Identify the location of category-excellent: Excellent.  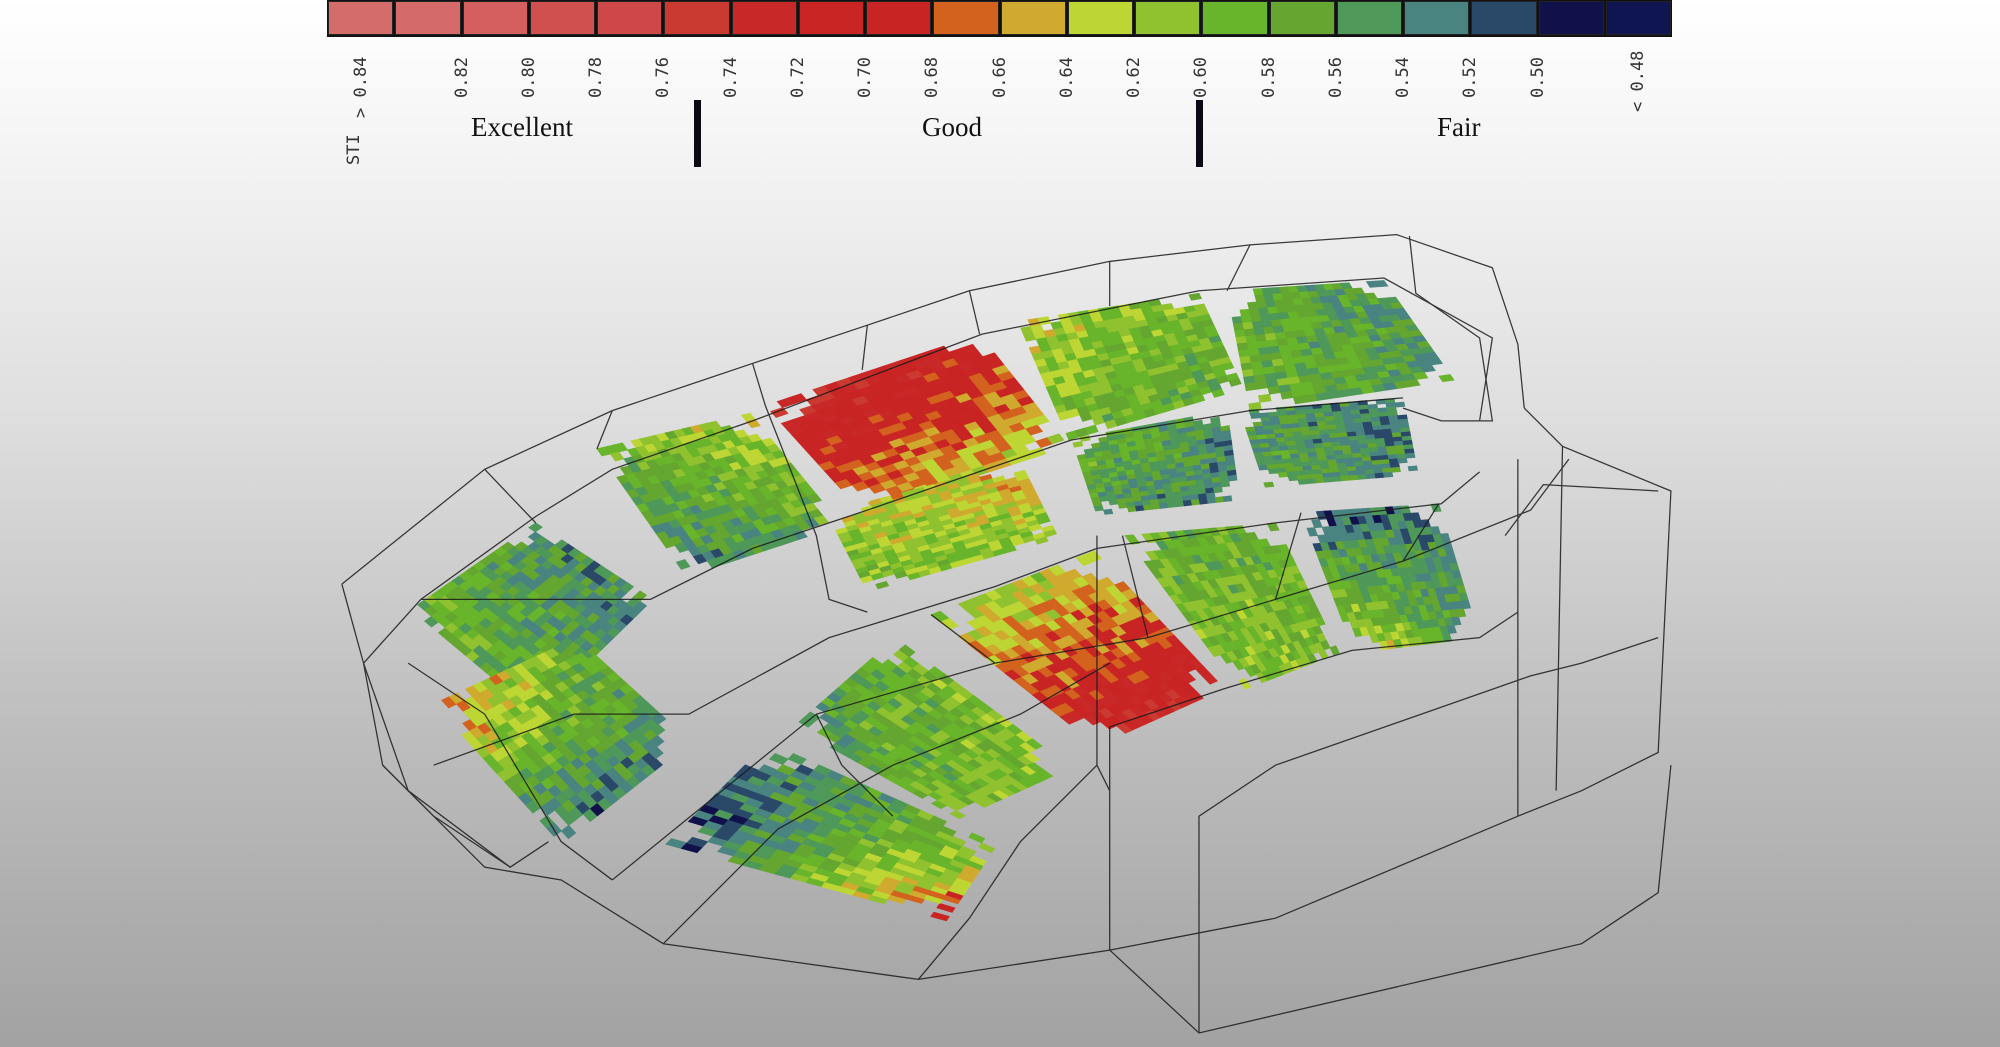
(522, 127).